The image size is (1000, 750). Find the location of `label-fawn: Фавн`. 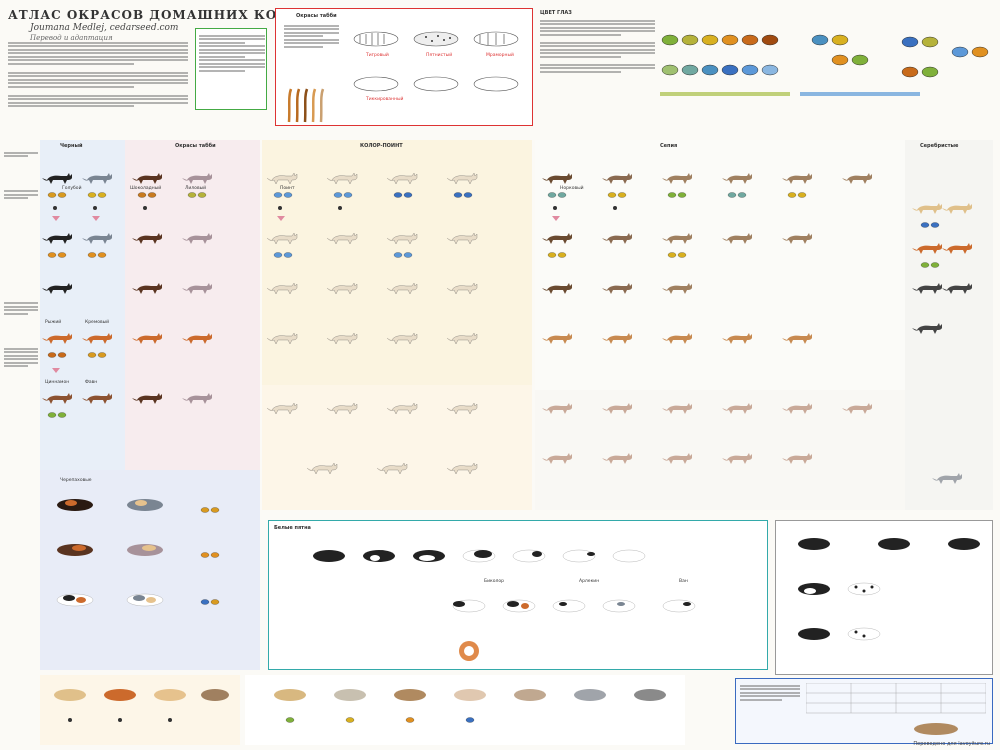

label-fawn: Фавн is located at coordinates (91, 382).